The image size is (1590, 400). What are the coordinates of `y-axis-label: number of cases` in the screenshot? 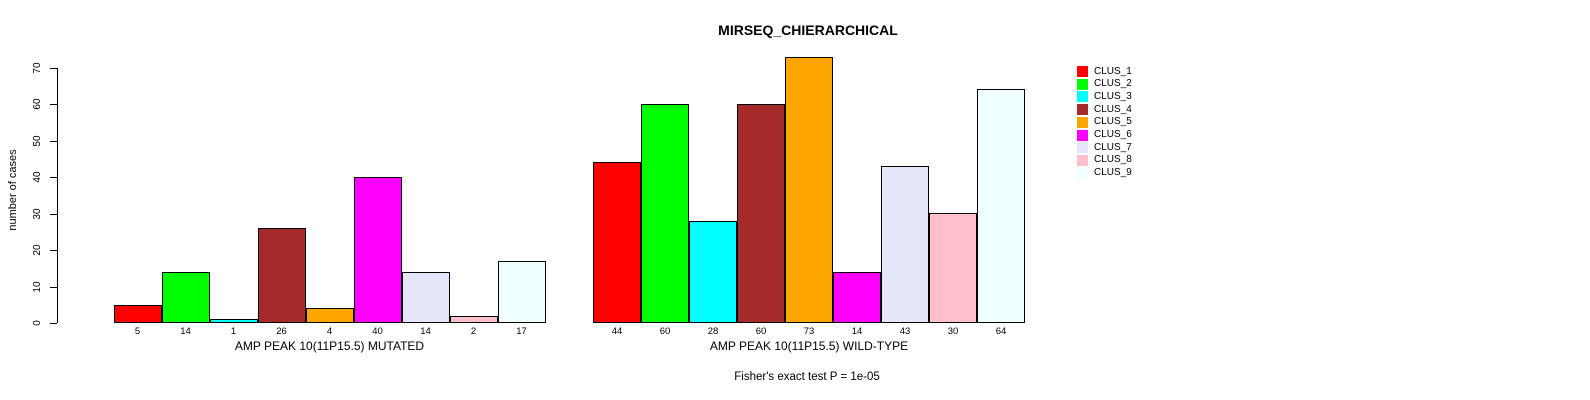 It's located at (13, 190).